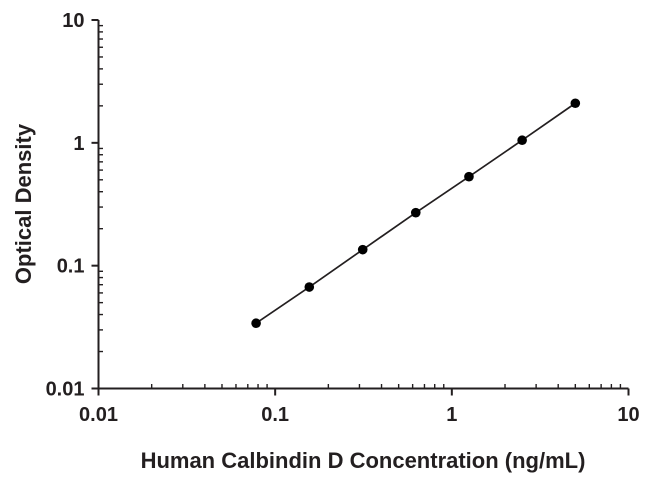  I want to click on y-axis-title: Optical Density, so click(23, 204).